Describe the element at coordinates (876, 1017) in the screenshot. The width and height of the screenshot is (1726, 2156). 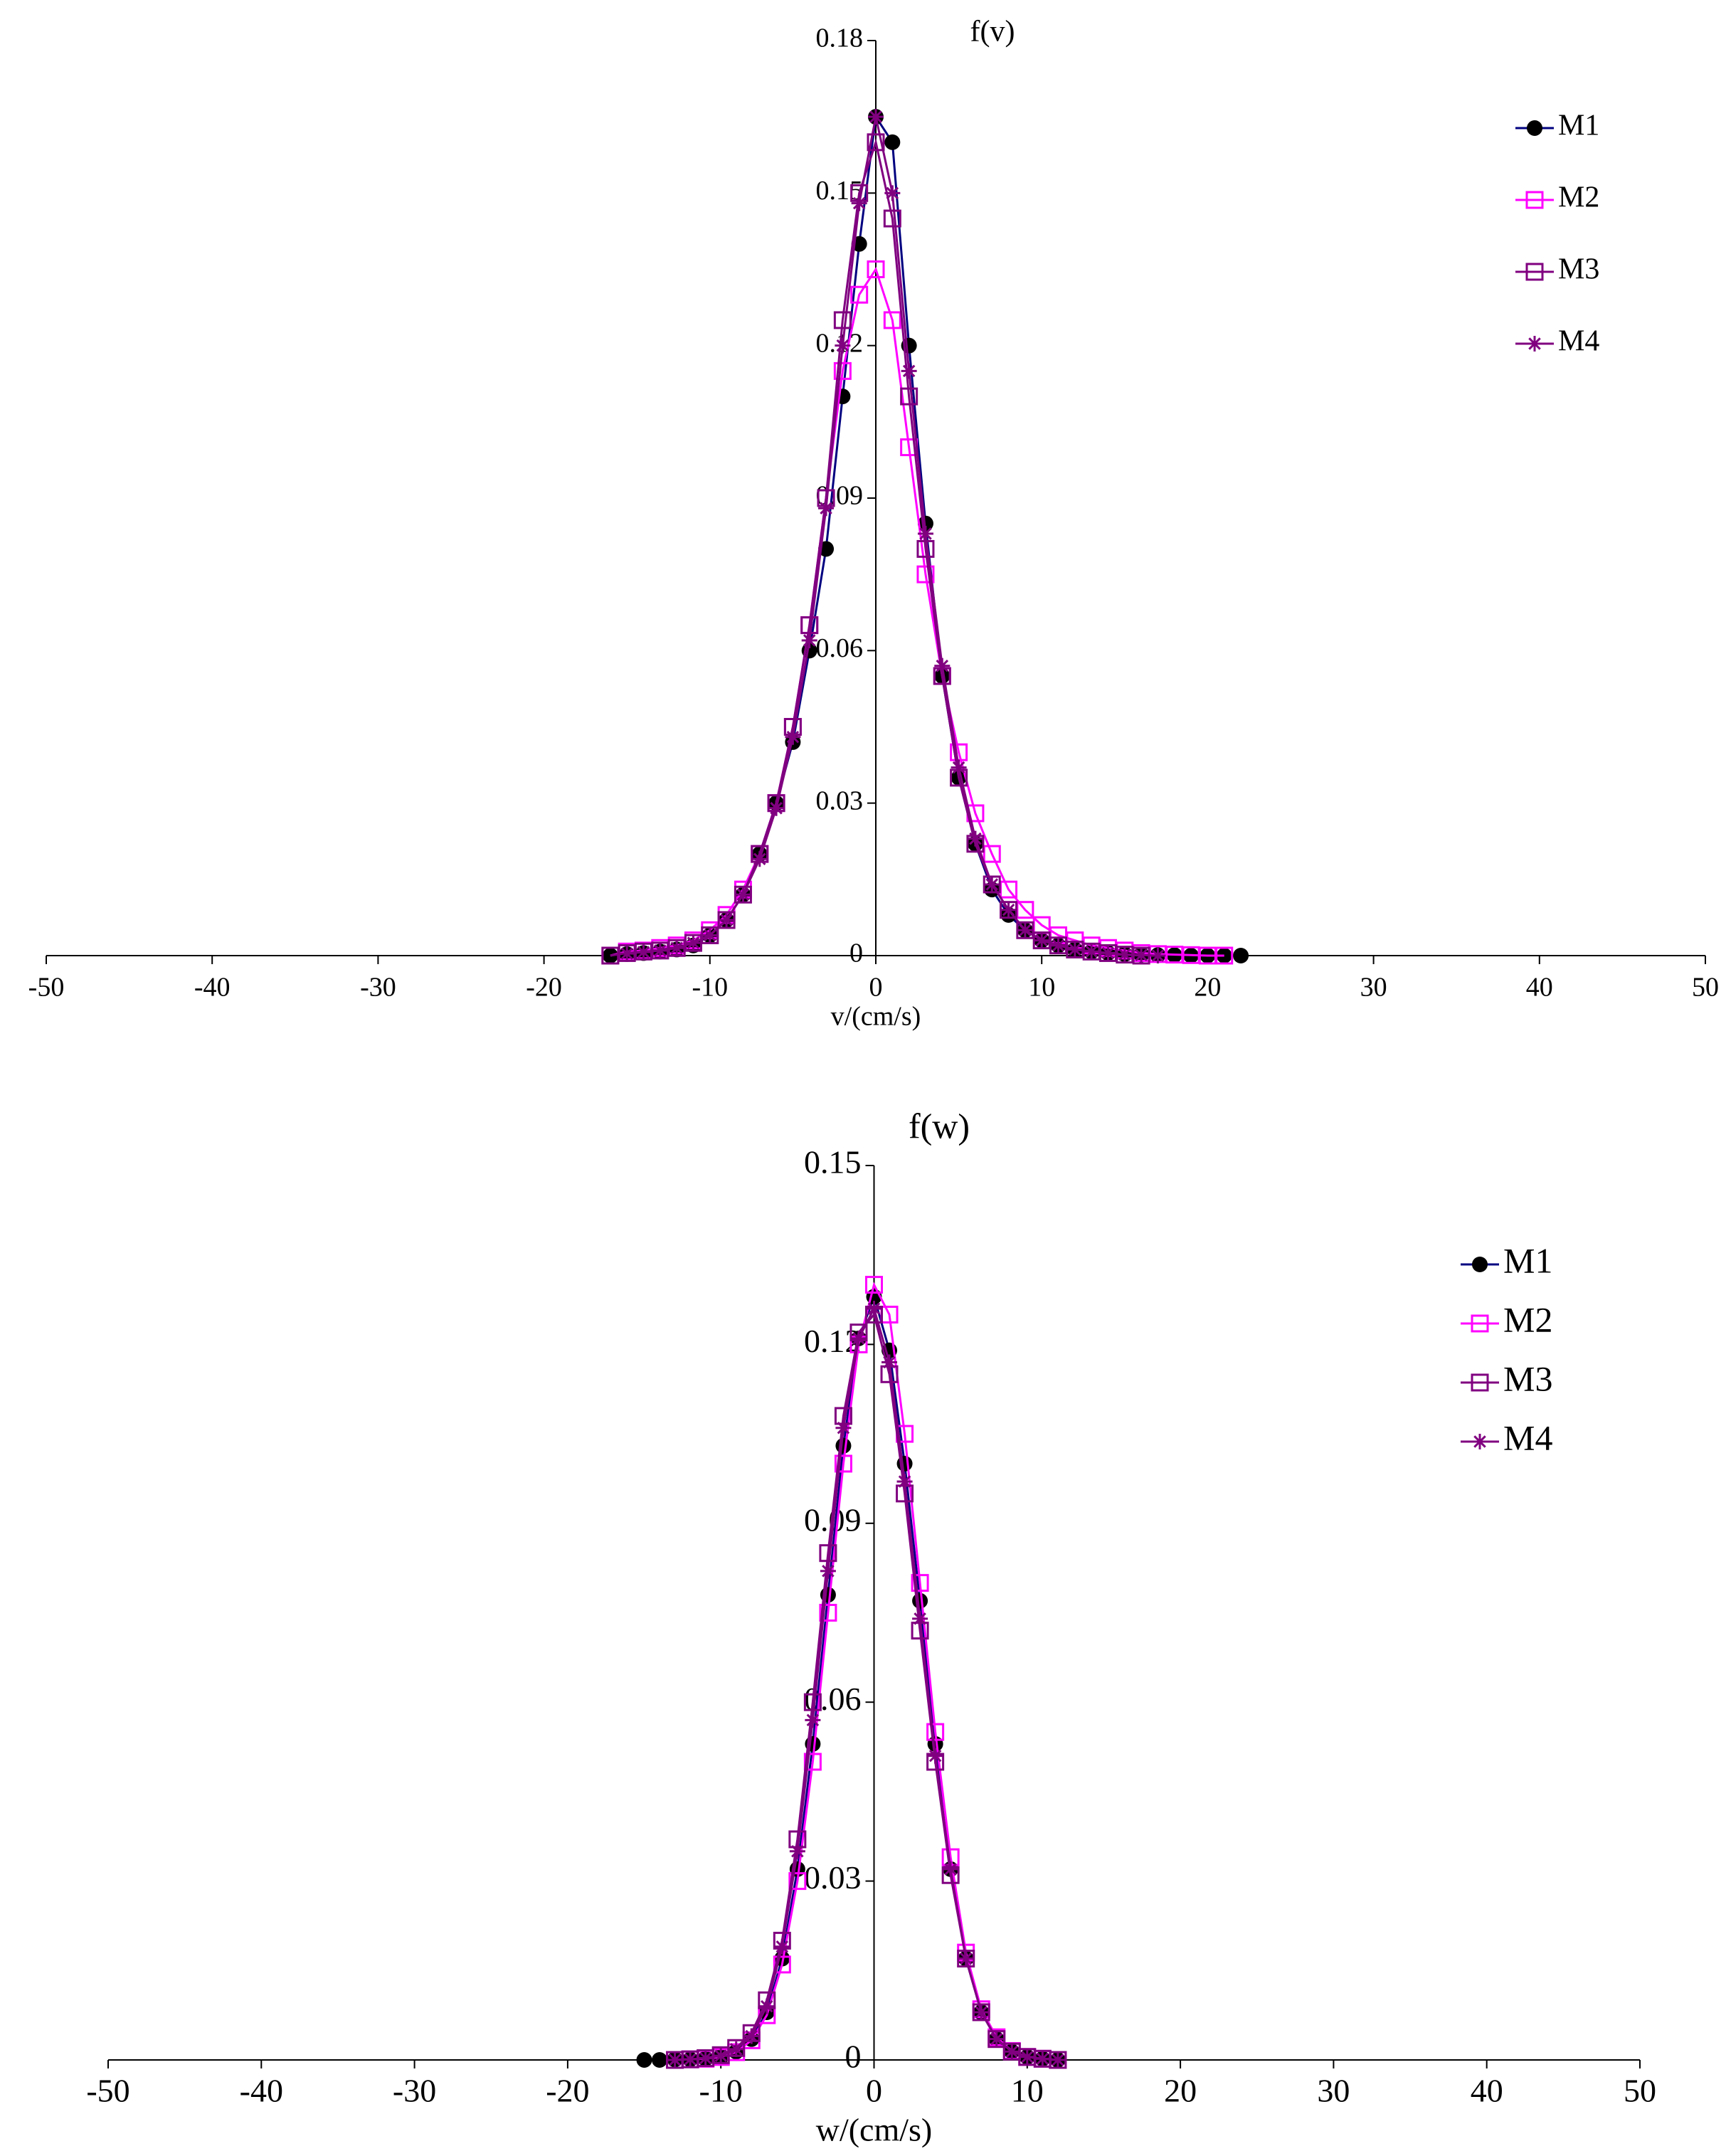
I see `x-axis-label: v/(cm/s)` at that location.